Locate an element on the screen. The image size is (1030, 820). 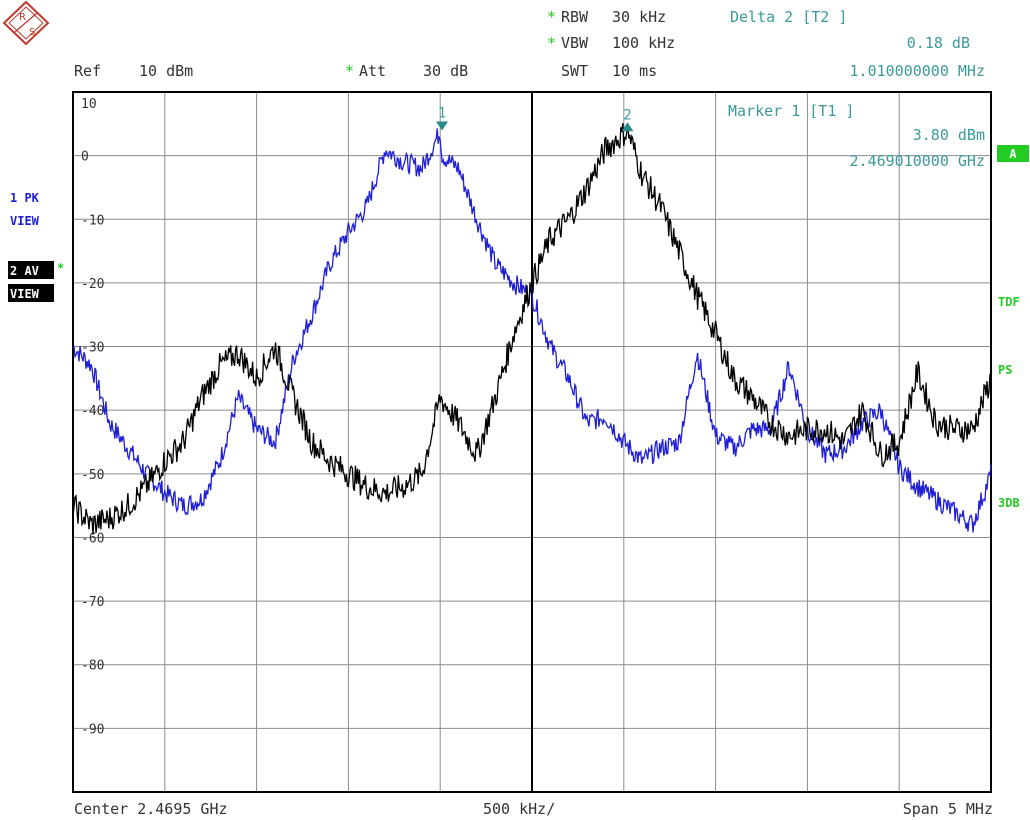
3db-label: 3DB is located at coordinates (1009, 503).